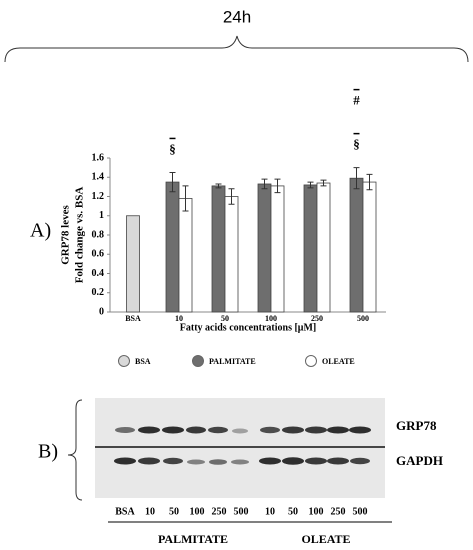  What do you see at coordinates (98, 157) in the screenshot?
I see `y-tick-label: 1.6` at bounding box center [98, 157].